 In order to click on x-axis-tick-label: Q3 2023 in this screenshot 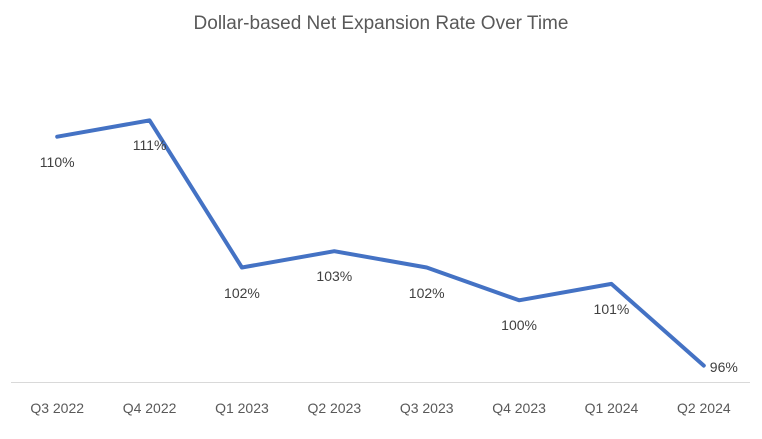, I will do `click(426, 408)`.